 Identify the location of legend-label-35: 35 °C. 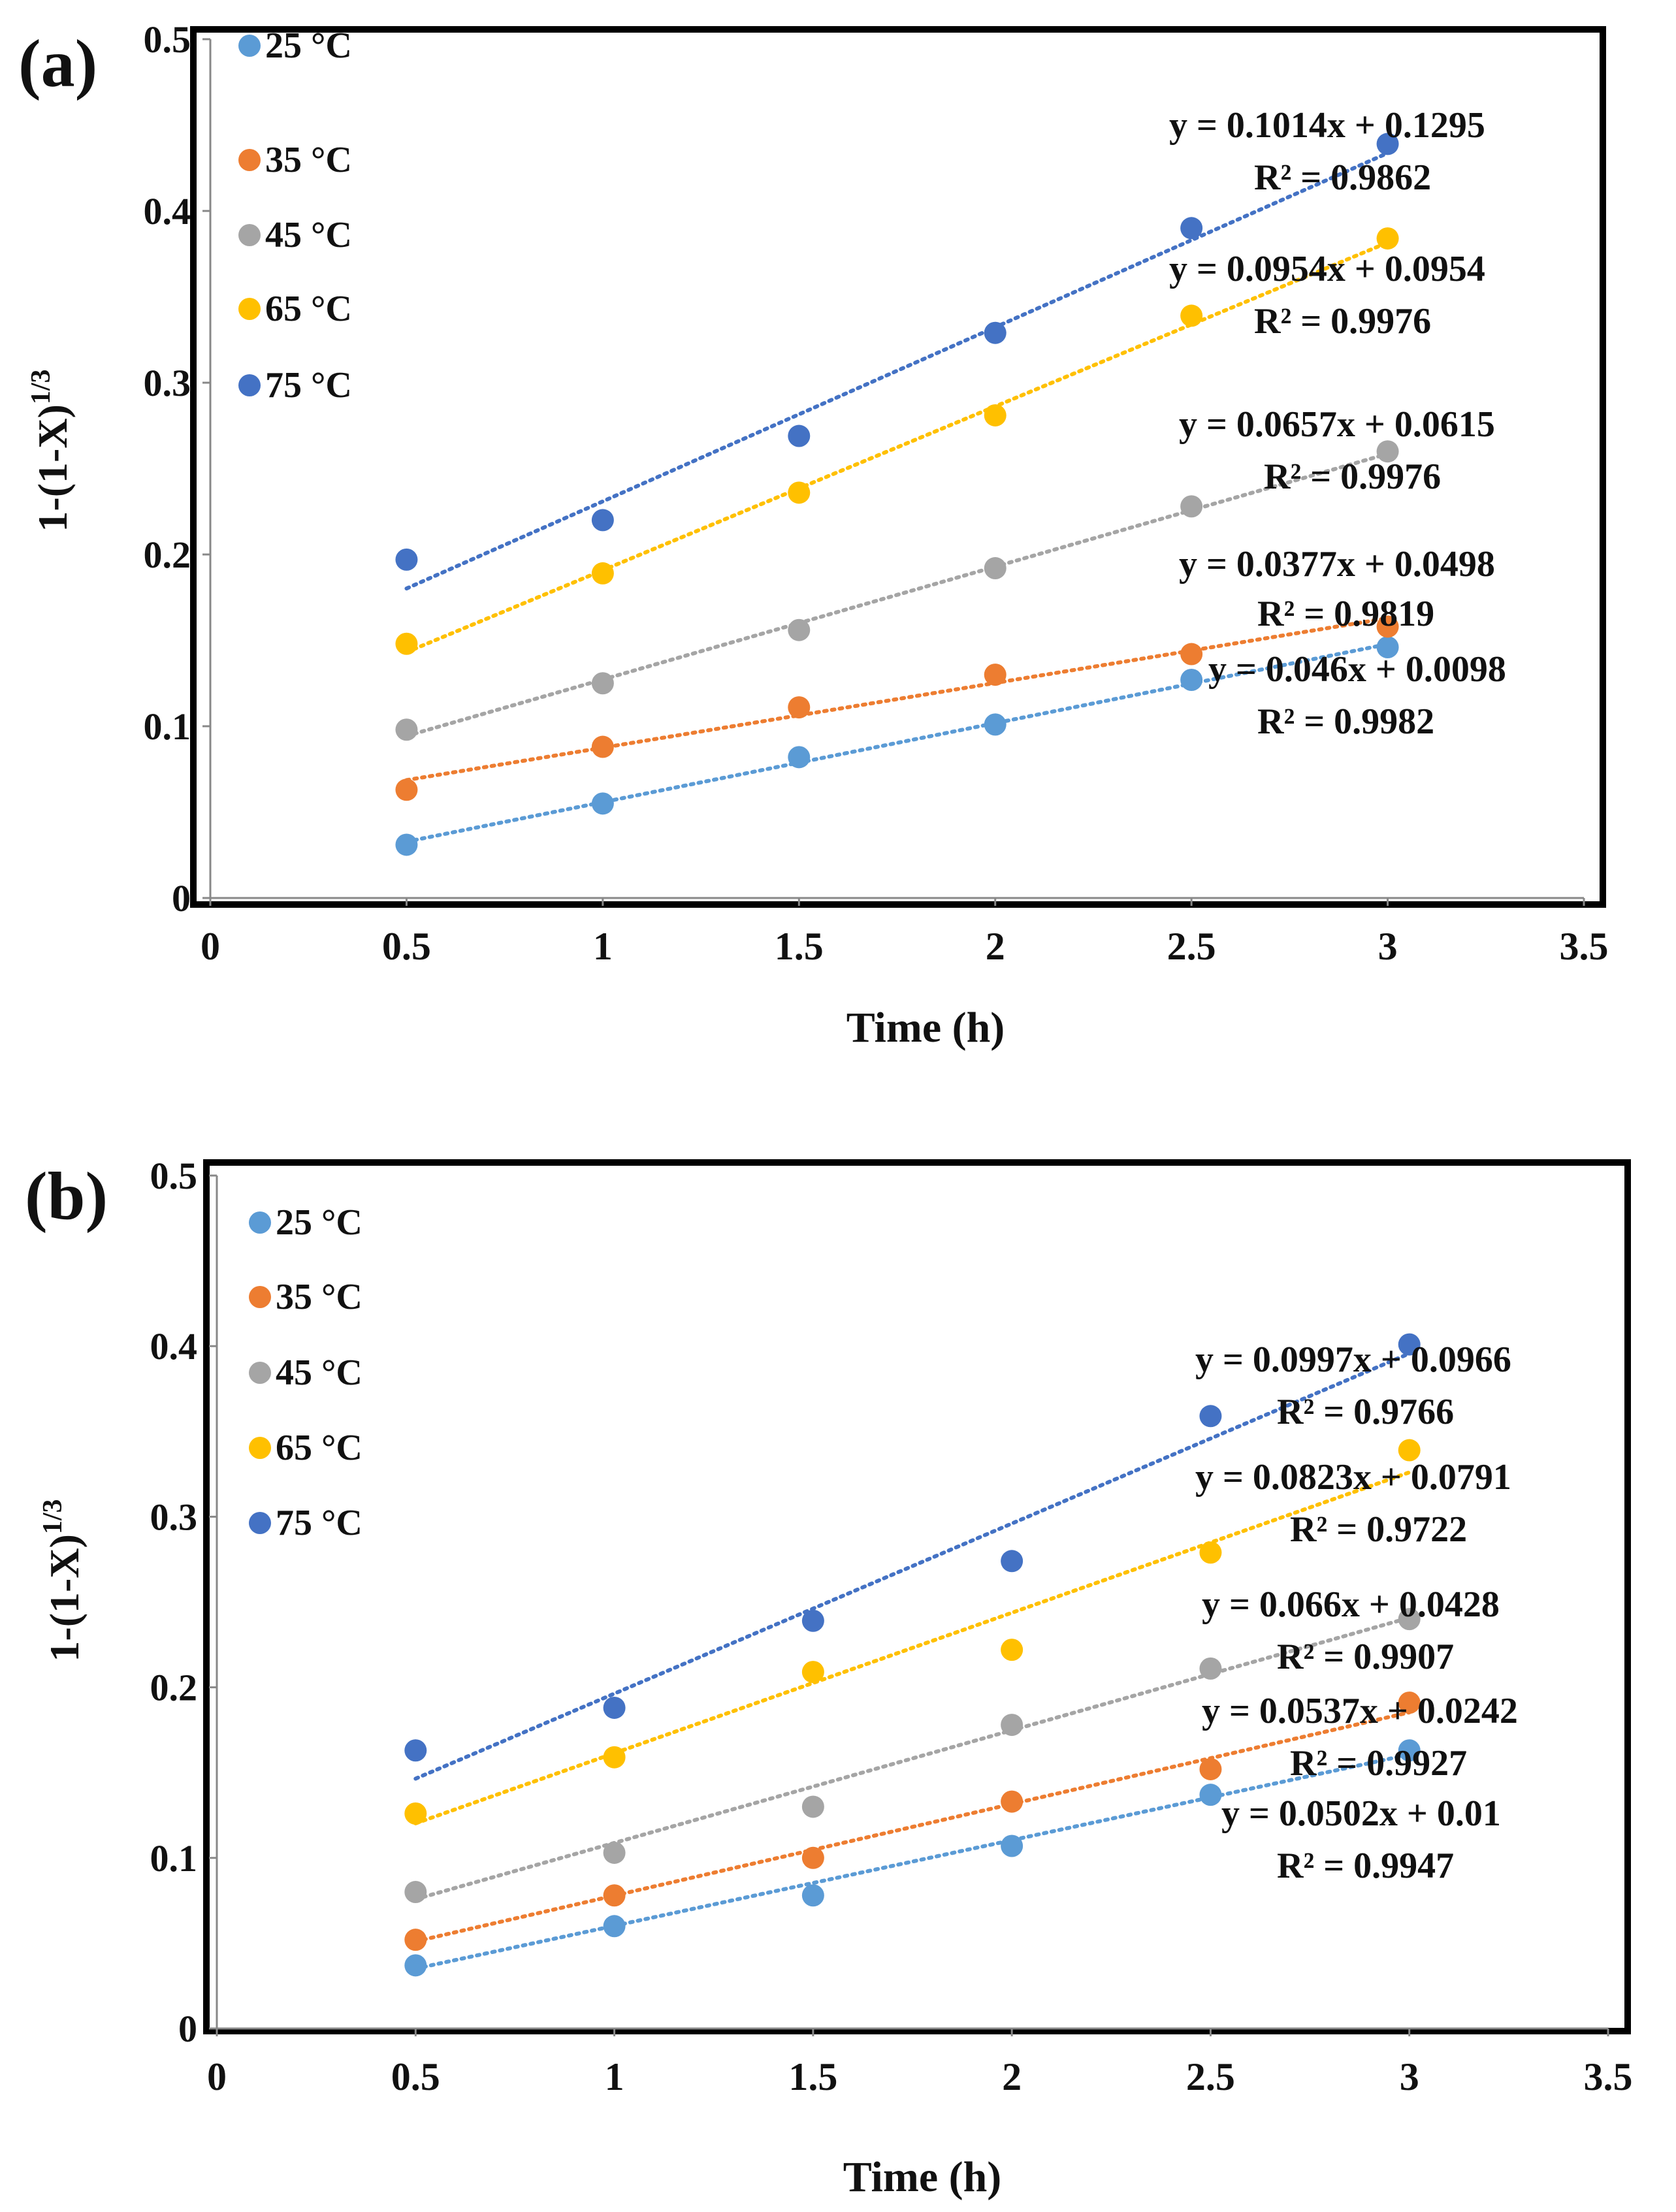
(320, 1297).